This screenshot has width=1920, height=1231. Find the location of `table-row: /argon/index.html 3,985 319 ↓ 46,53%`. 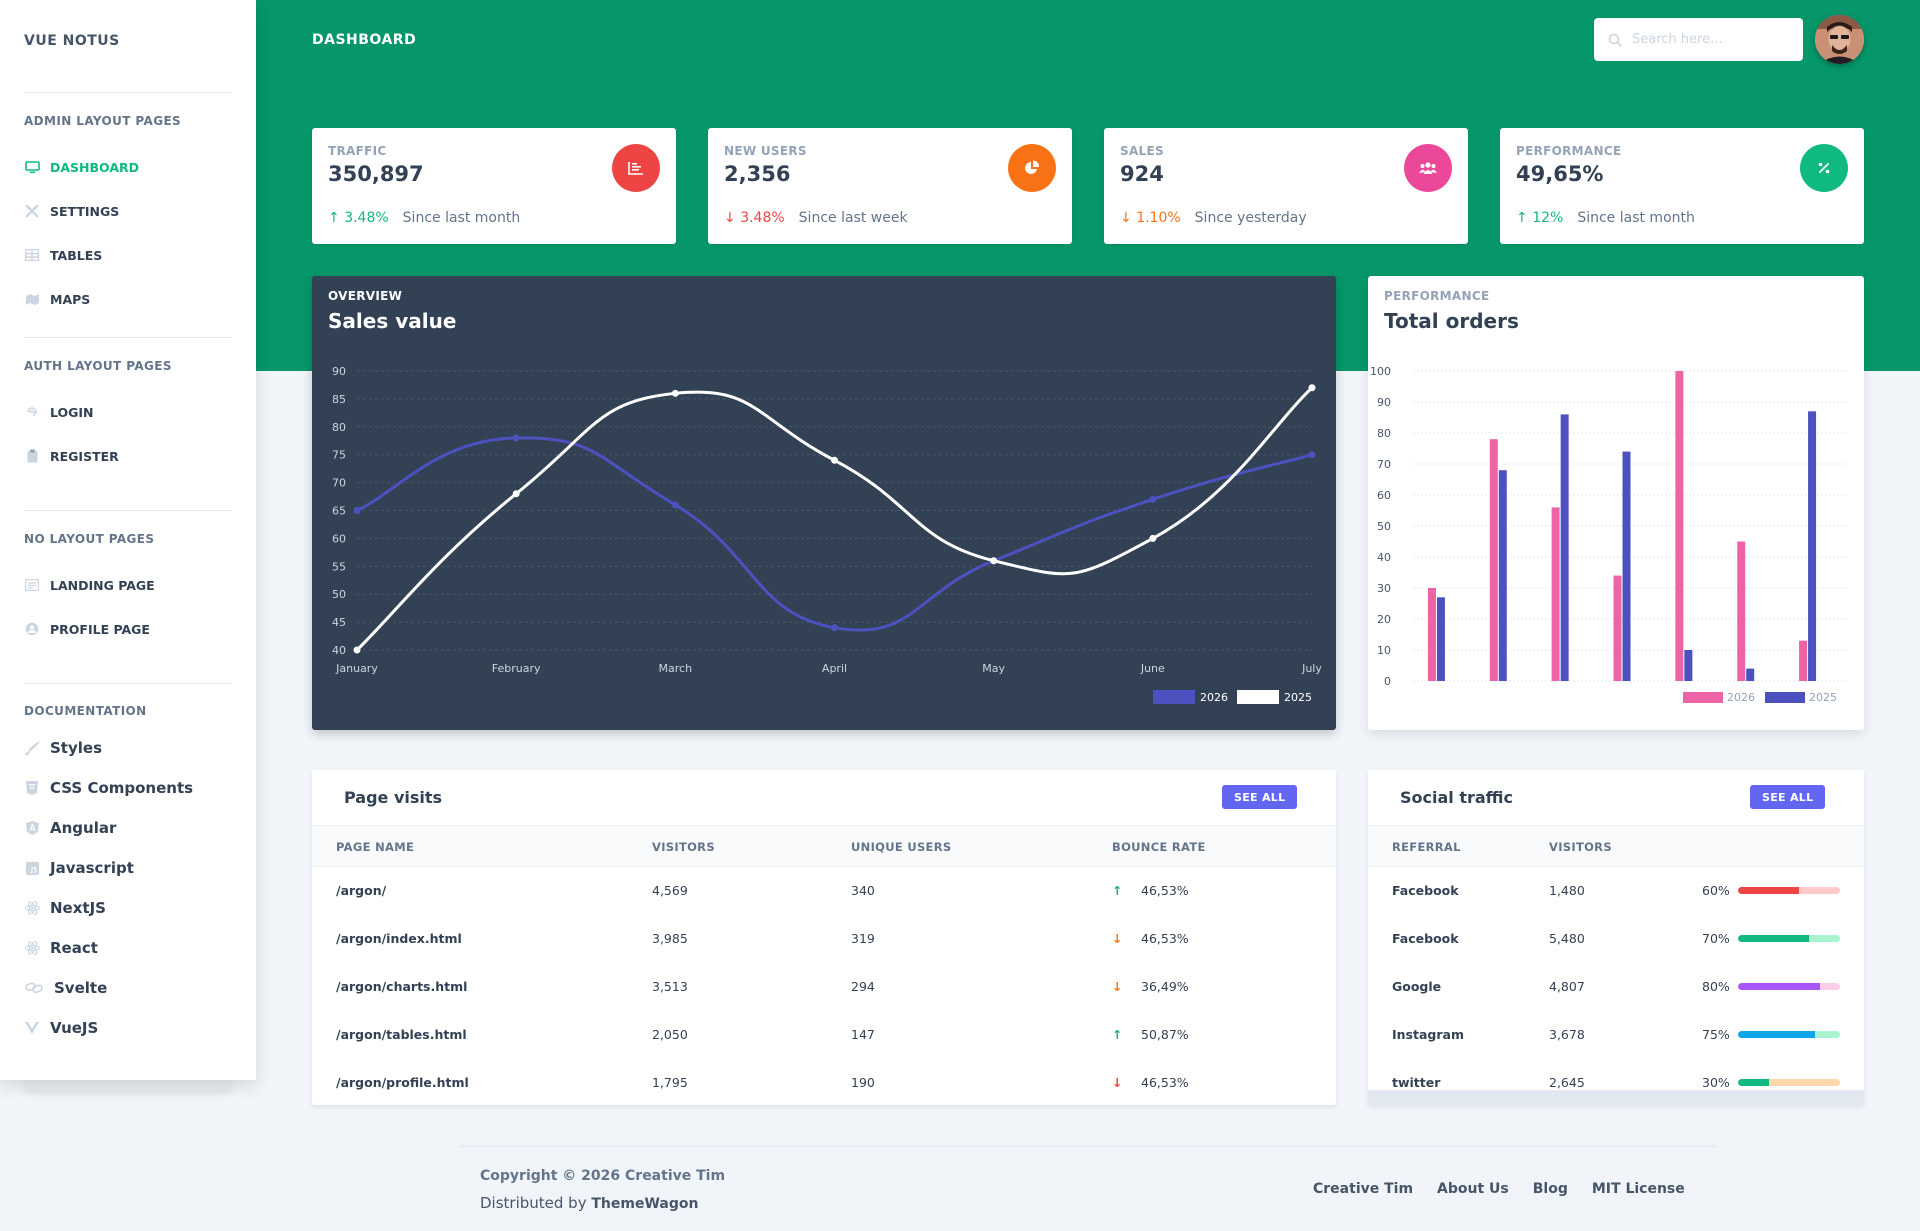

table-row: /argon/index.html 3,985 319 ↓ 46,53% is located at coordinates (824, 939).